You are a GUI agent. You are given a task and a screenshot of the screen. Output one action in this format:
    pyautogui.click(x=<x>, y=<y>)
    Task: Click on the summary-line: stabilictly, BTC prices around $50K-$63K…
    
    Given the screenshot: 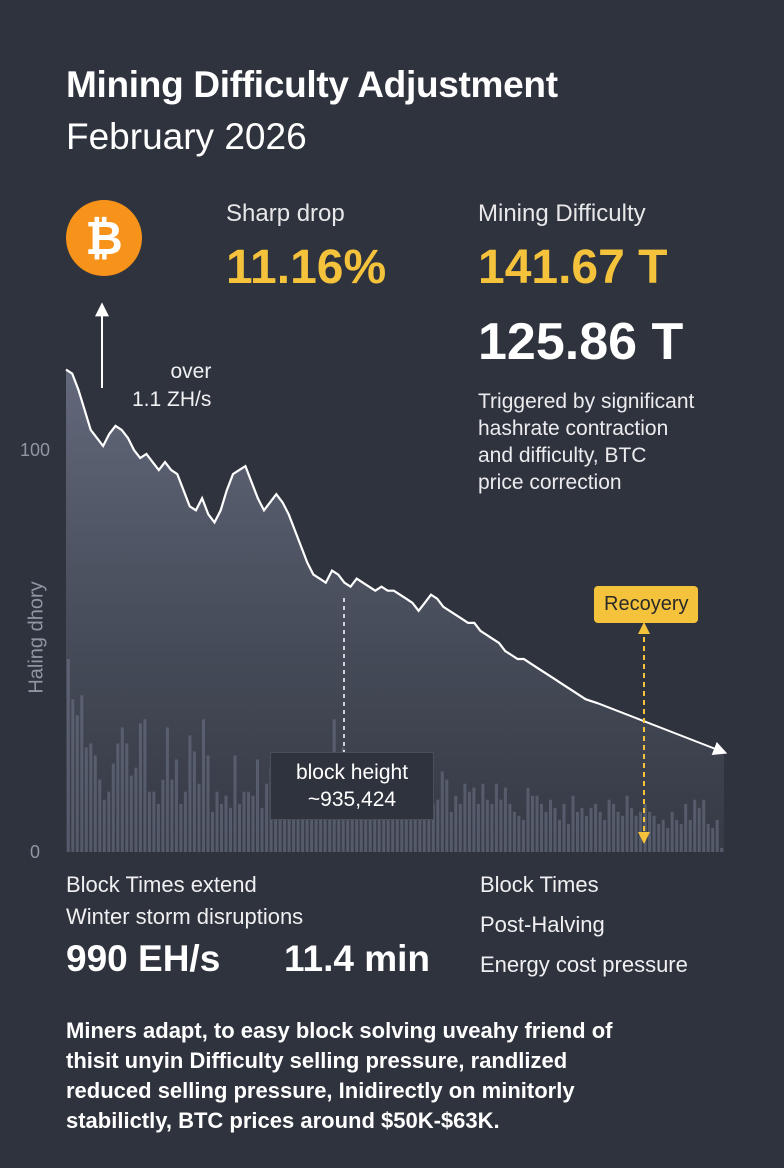 What is the action you would take?
    pyautogui.click(x=283, y=1120)
    